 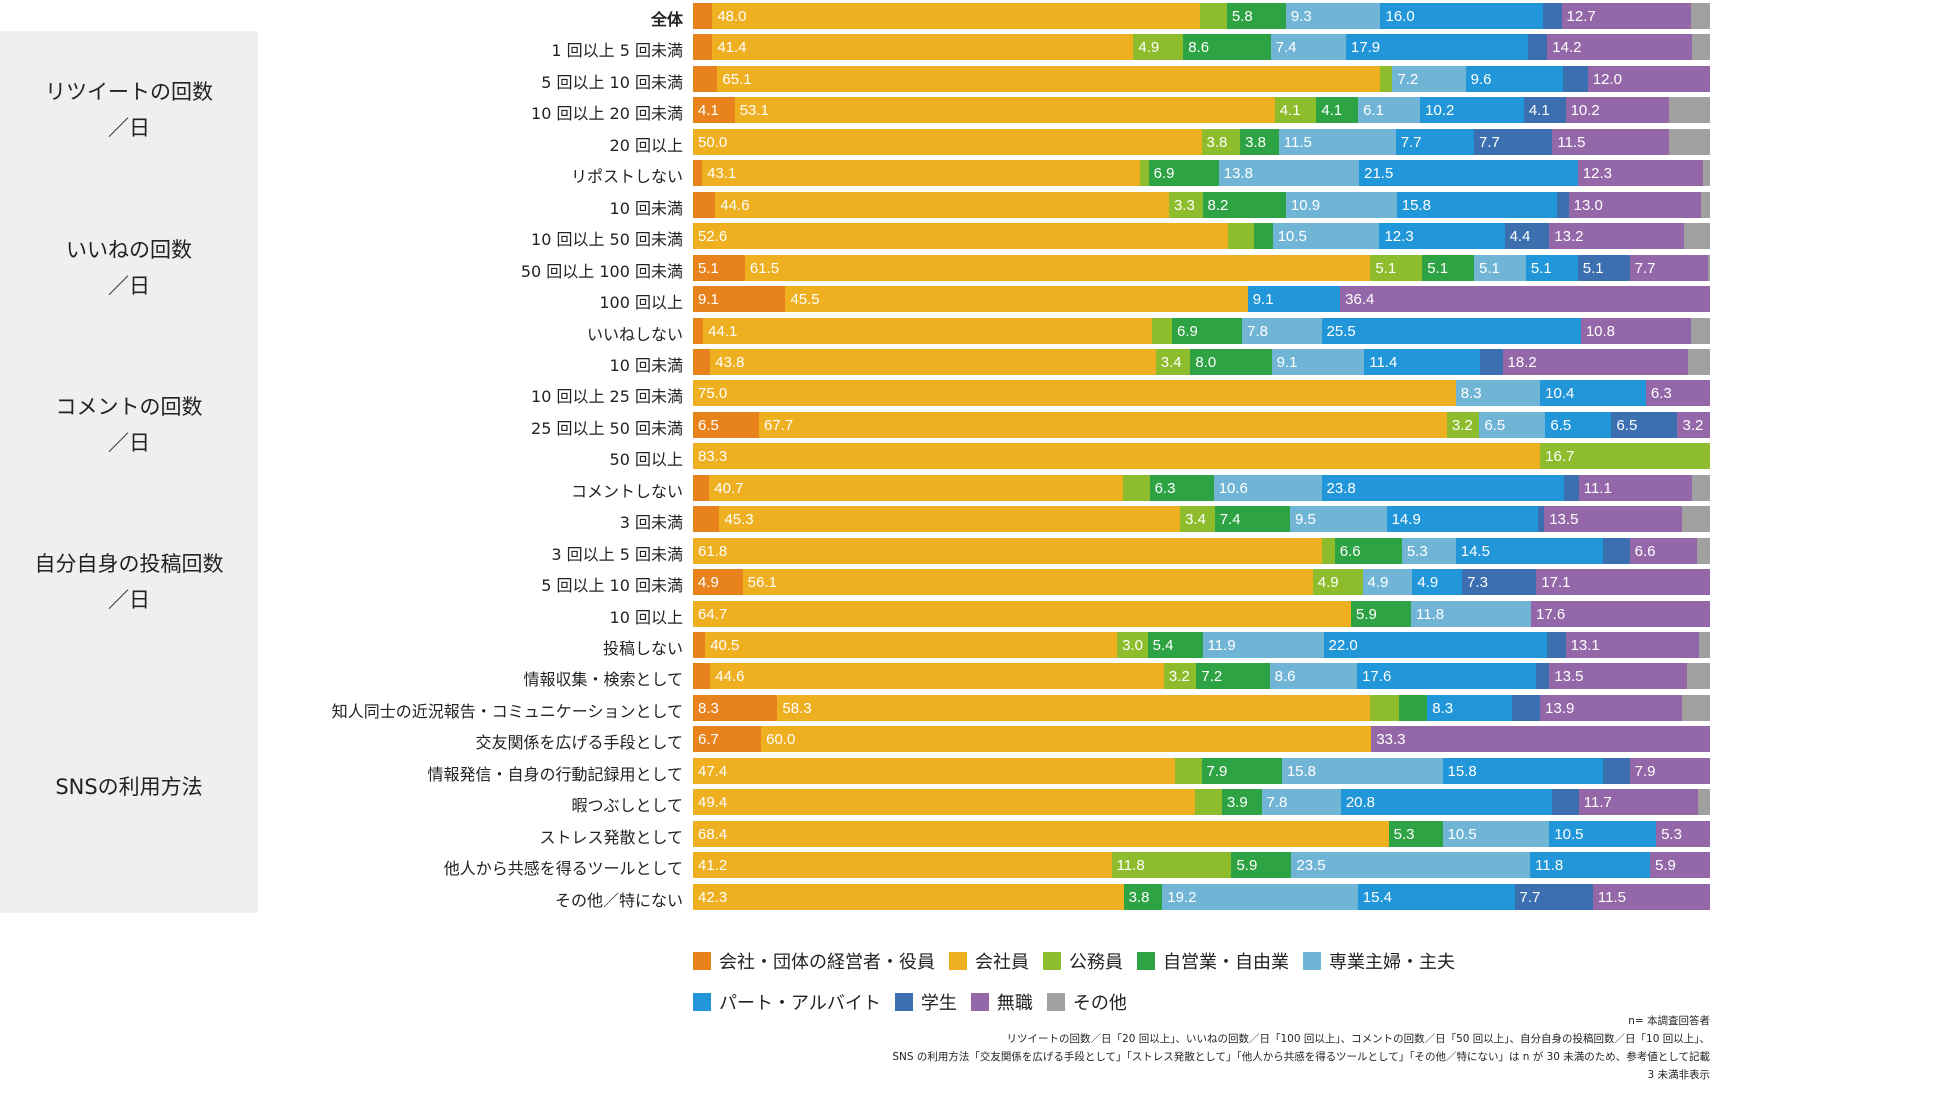 I want to click on legend-item: 専業主婦・主夫, so click(x=1379, y=961).